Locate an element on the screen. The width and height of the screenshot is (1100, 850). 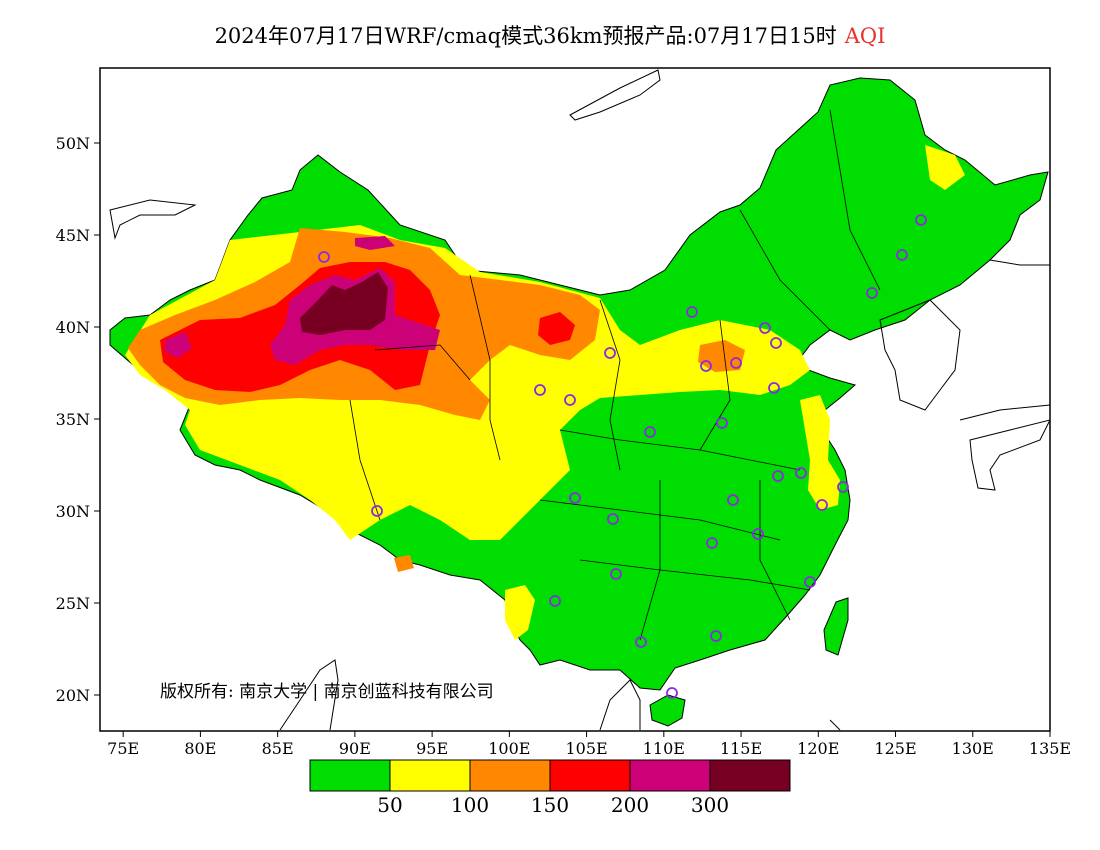
lat-tick-label: 50N is located at coordinates (73, 143).